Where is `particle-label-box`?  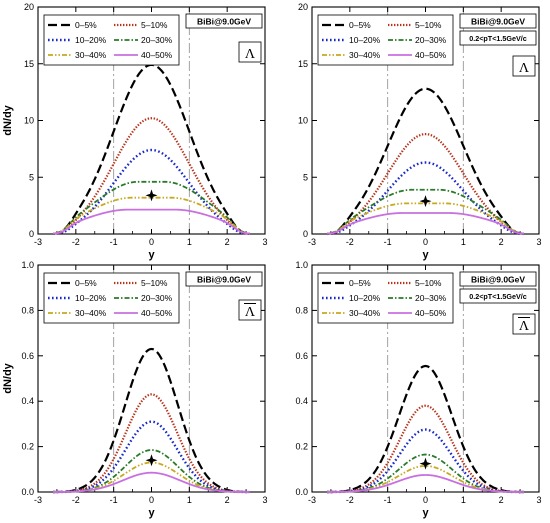 particle-label-box is located at coordinates (250, 310).